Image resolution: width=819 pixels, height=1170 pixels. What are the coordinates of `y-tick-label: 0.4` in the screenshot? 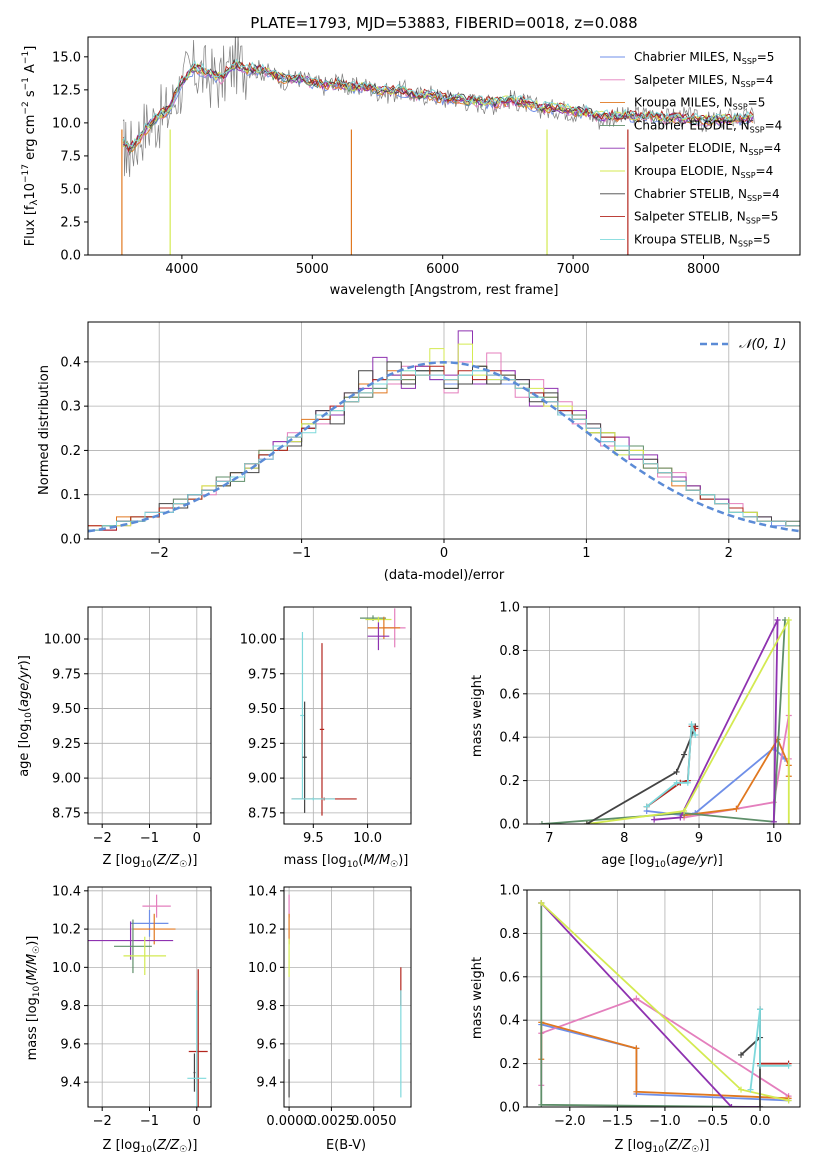 It's located at (509, 1021).